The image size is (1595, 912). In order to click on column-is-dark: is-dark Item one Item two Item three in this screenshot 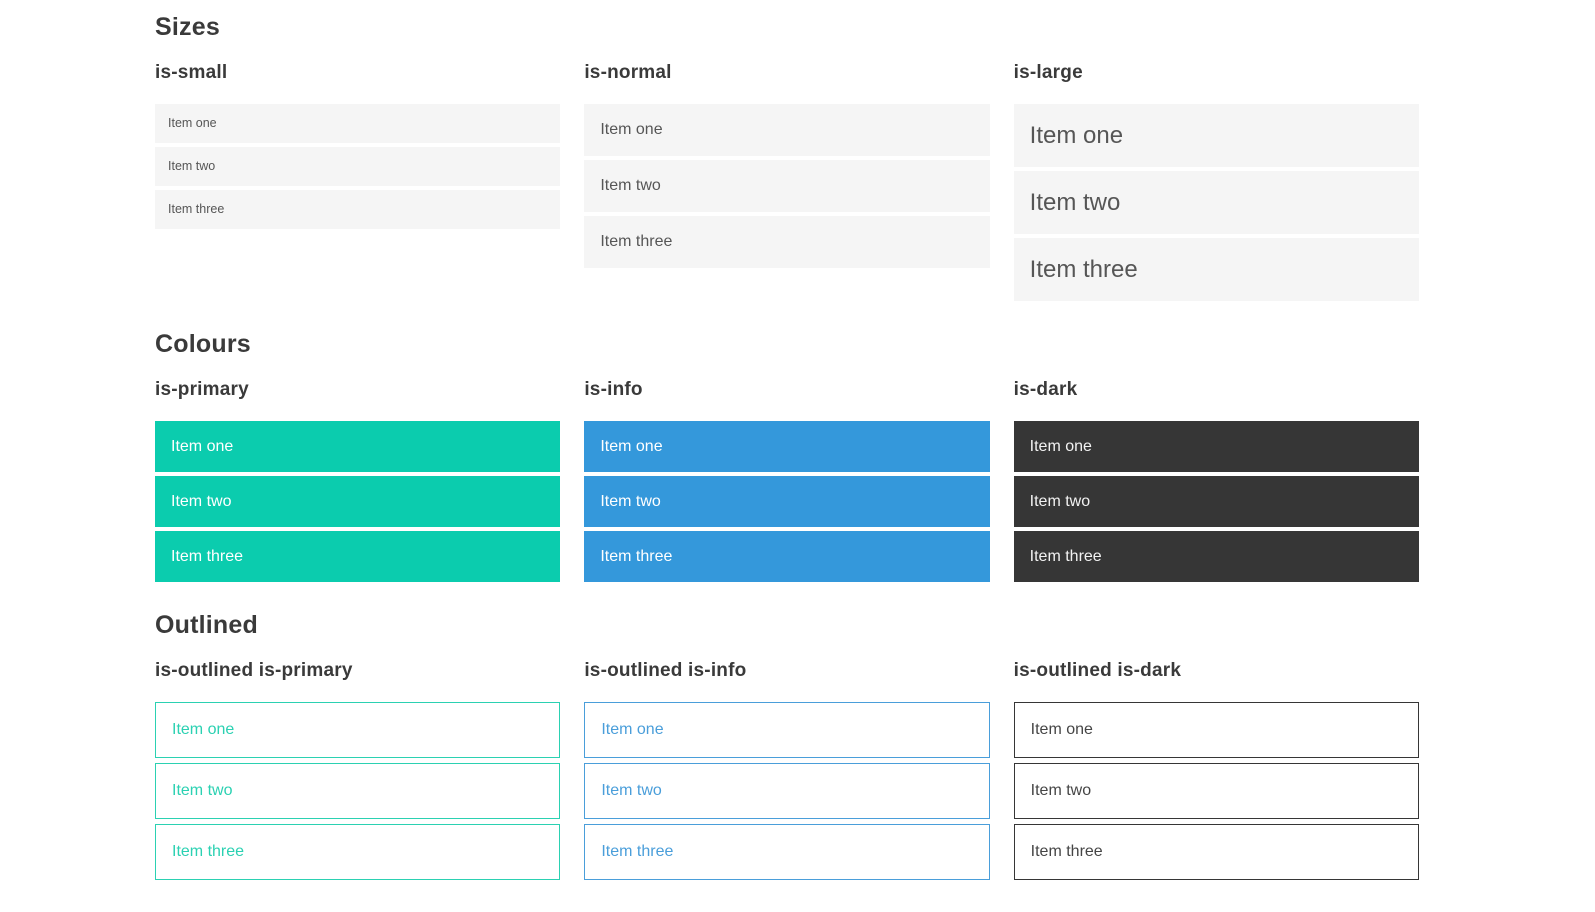, I will do `click(1216, 482)`.